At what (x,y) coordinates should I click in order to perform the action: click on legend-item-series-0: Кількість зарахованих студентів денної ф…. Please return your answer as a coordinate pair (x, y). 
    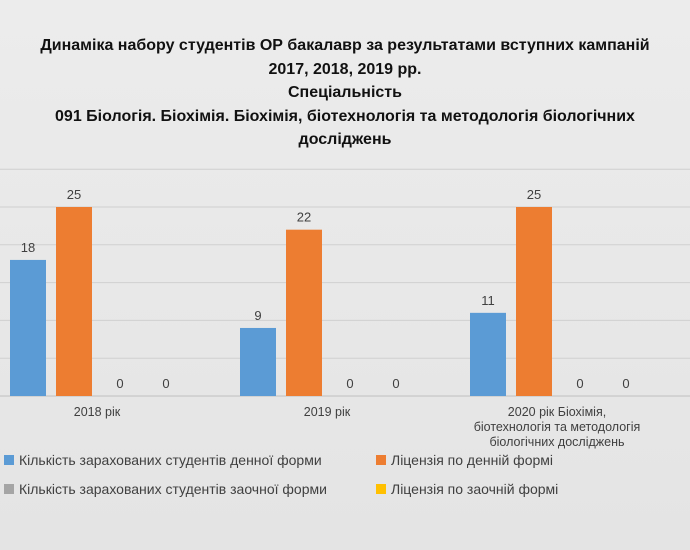
    Looking at the image, I should click on (190, 460).